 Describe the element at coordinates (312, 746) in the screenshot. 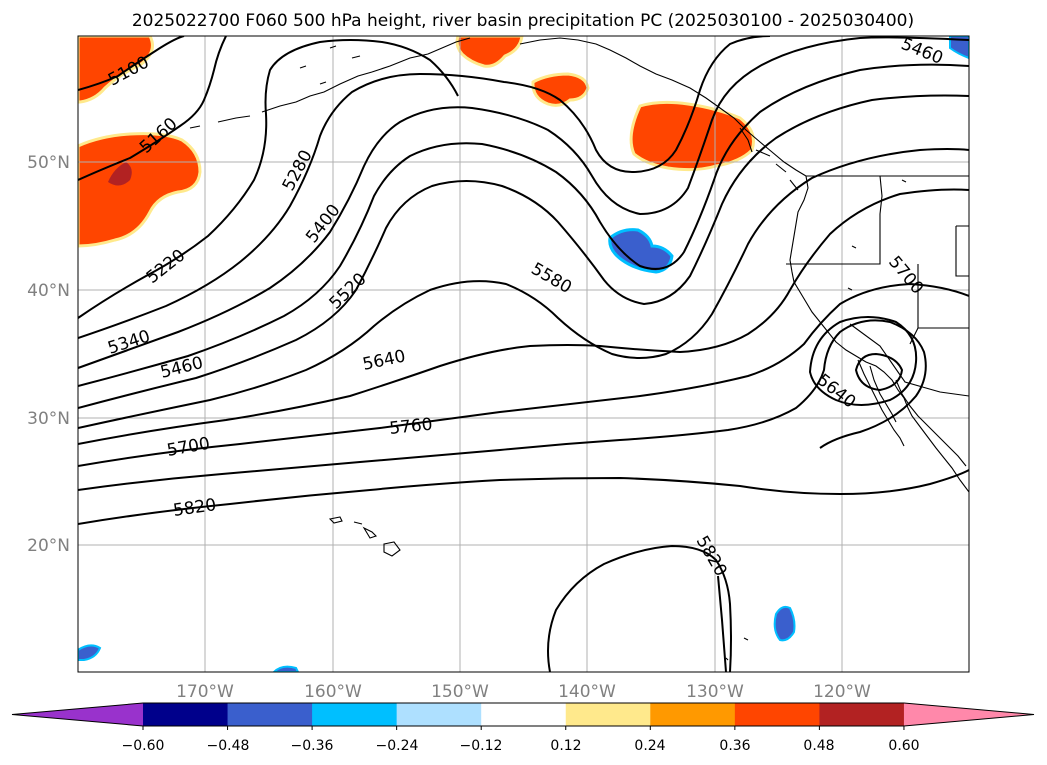

I see `colorbar-tick-label: −0.36` at that location.